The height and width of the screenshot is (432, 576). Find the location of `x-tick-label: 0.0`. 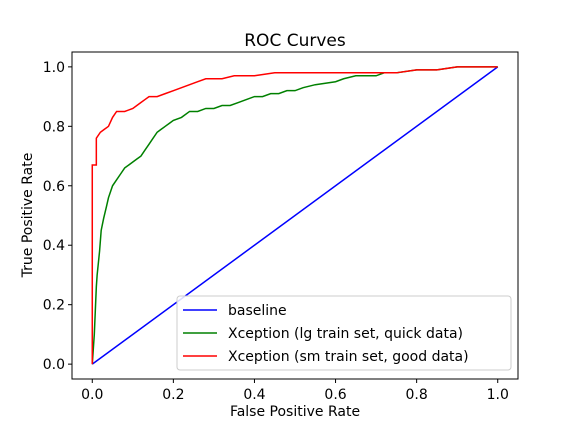

x-tick-label: 0.0 is located at coordinates (92, 395).